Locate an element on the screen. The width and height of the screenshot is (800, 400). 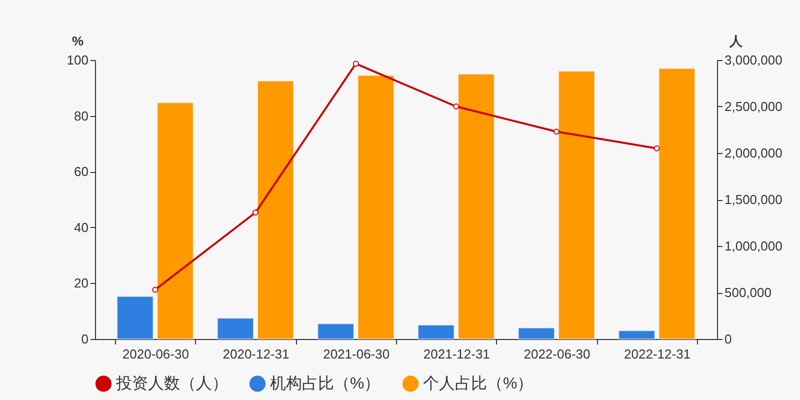
y2-tick-label: 3,000,000 is located at coordinates (753, 60).